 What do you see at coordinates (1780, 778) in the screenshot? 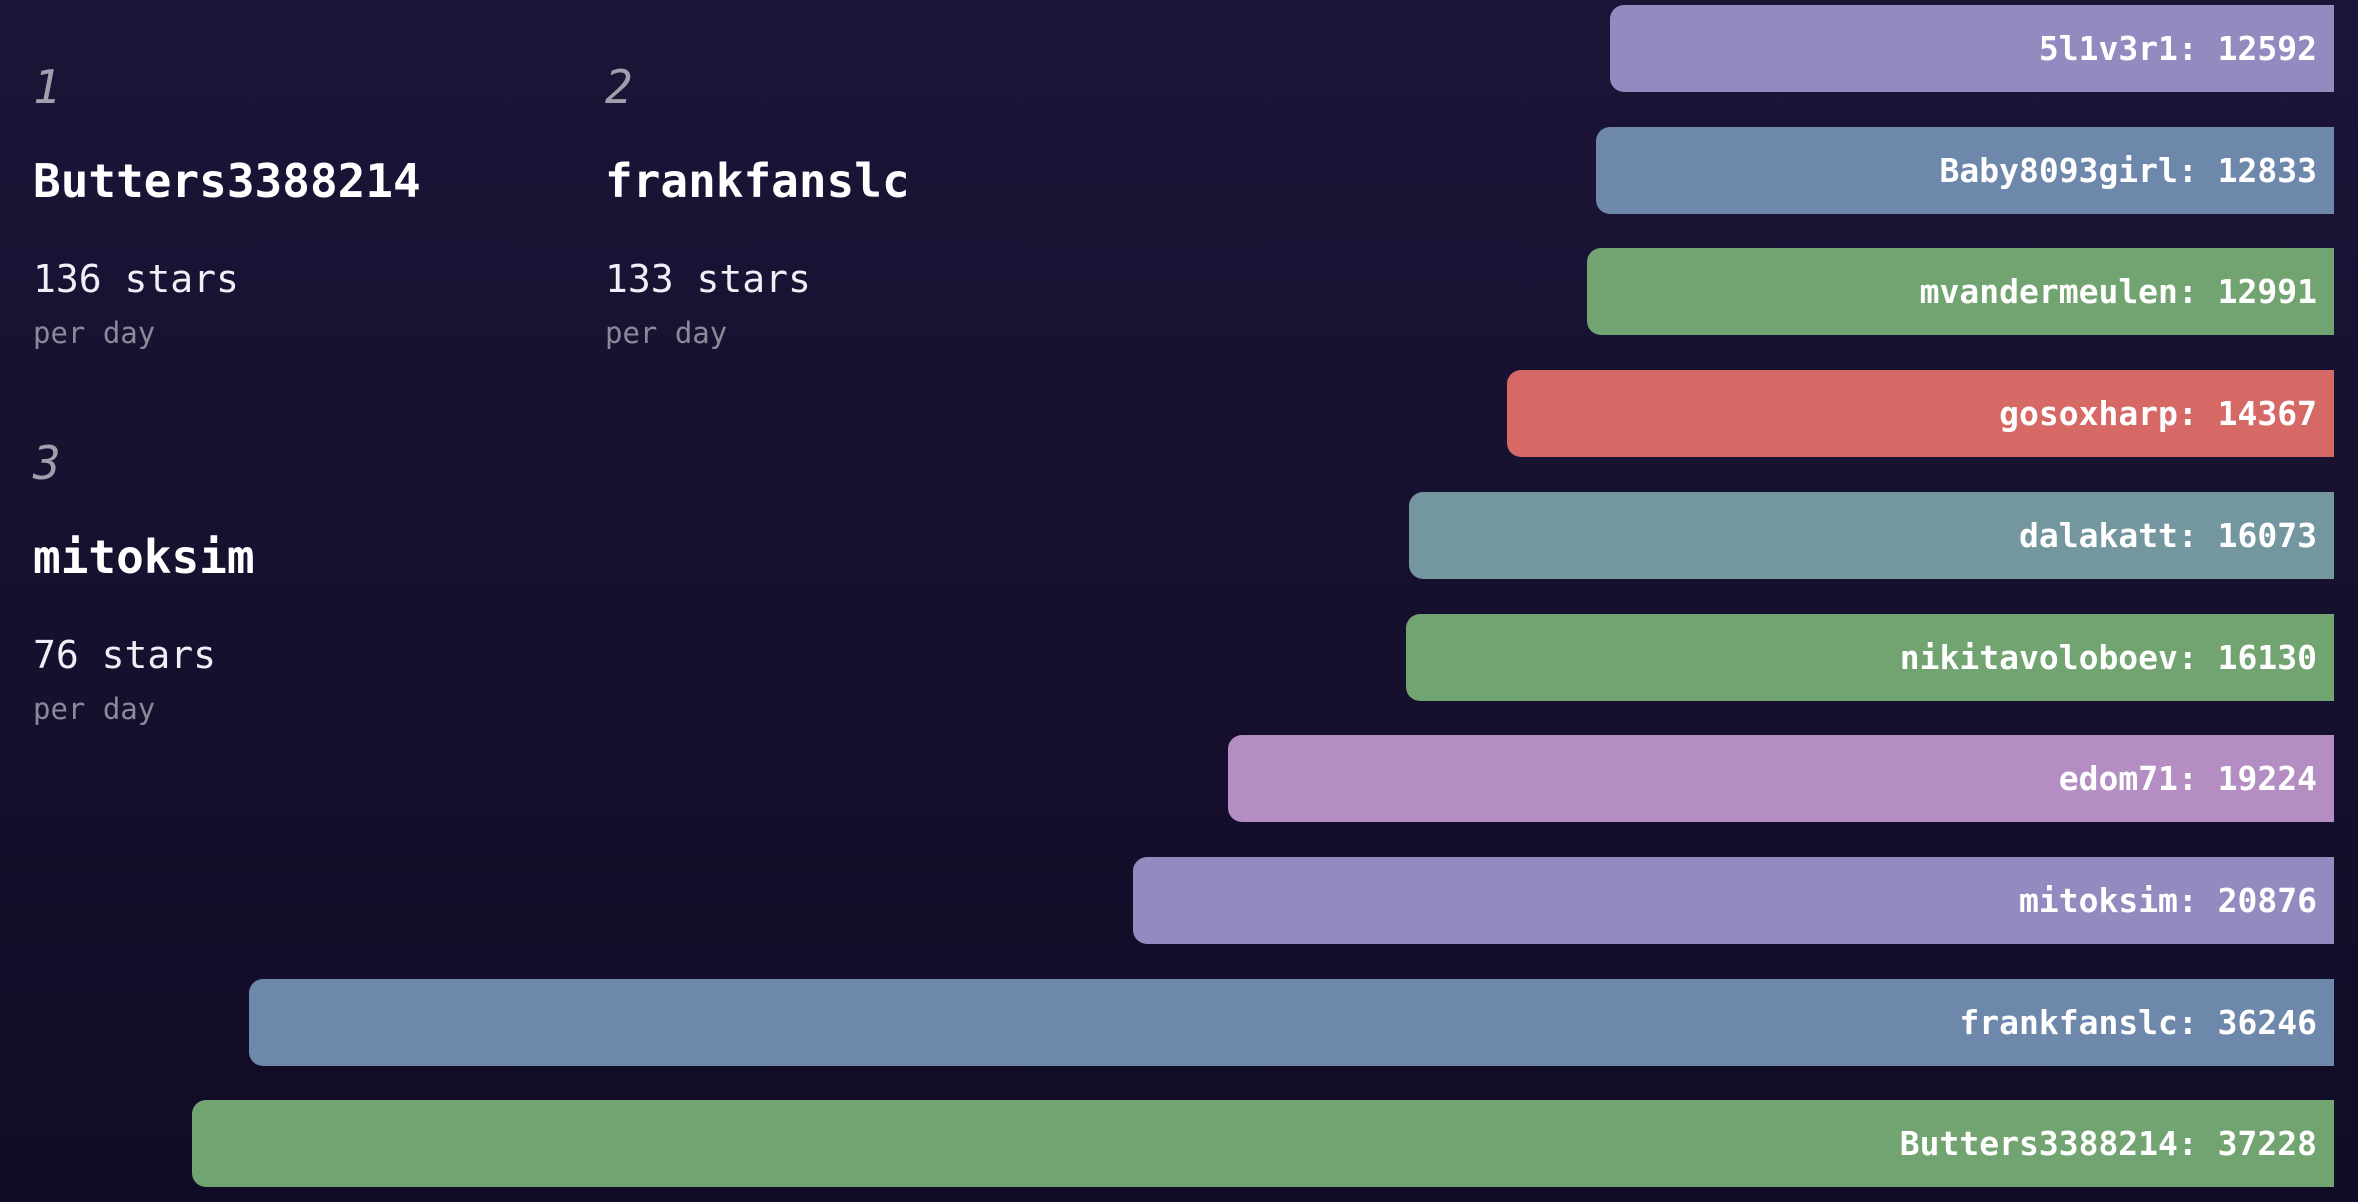
I see `bar-edom71: edom71: 19224` at bounding box center [1780, 778].